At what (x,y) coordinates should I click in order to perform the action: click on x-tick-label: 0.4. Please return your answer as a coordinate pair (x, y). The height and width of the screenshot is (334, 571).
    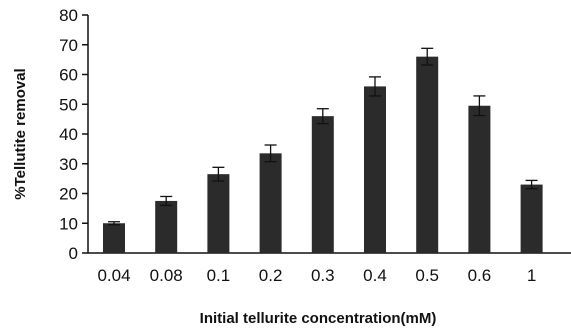
    Looking at the image, I should click on (375, 275).